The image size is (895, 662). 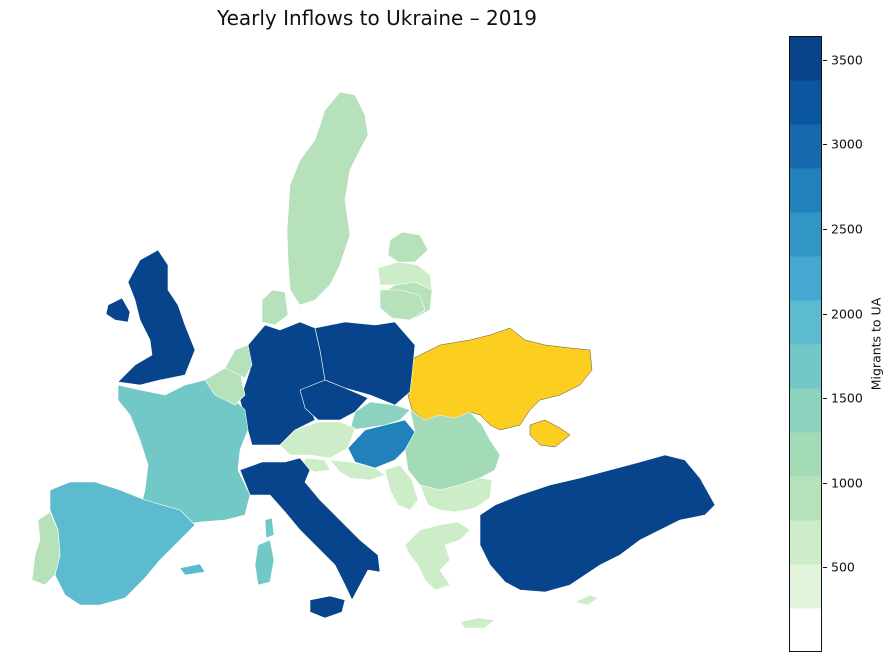 What do you see at coordinates (405, 276) in the screenshot?
I see `region-latvia` at bounding box center [405, 276].